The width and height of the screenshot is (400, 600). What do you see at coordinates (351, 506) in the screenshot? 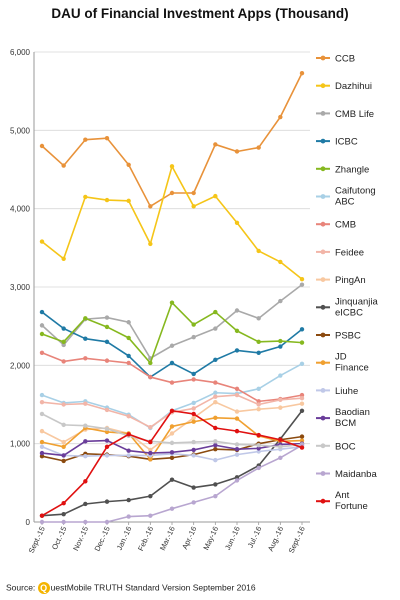
I see `legend-label: Fortune` at bounding box center [351, 506].